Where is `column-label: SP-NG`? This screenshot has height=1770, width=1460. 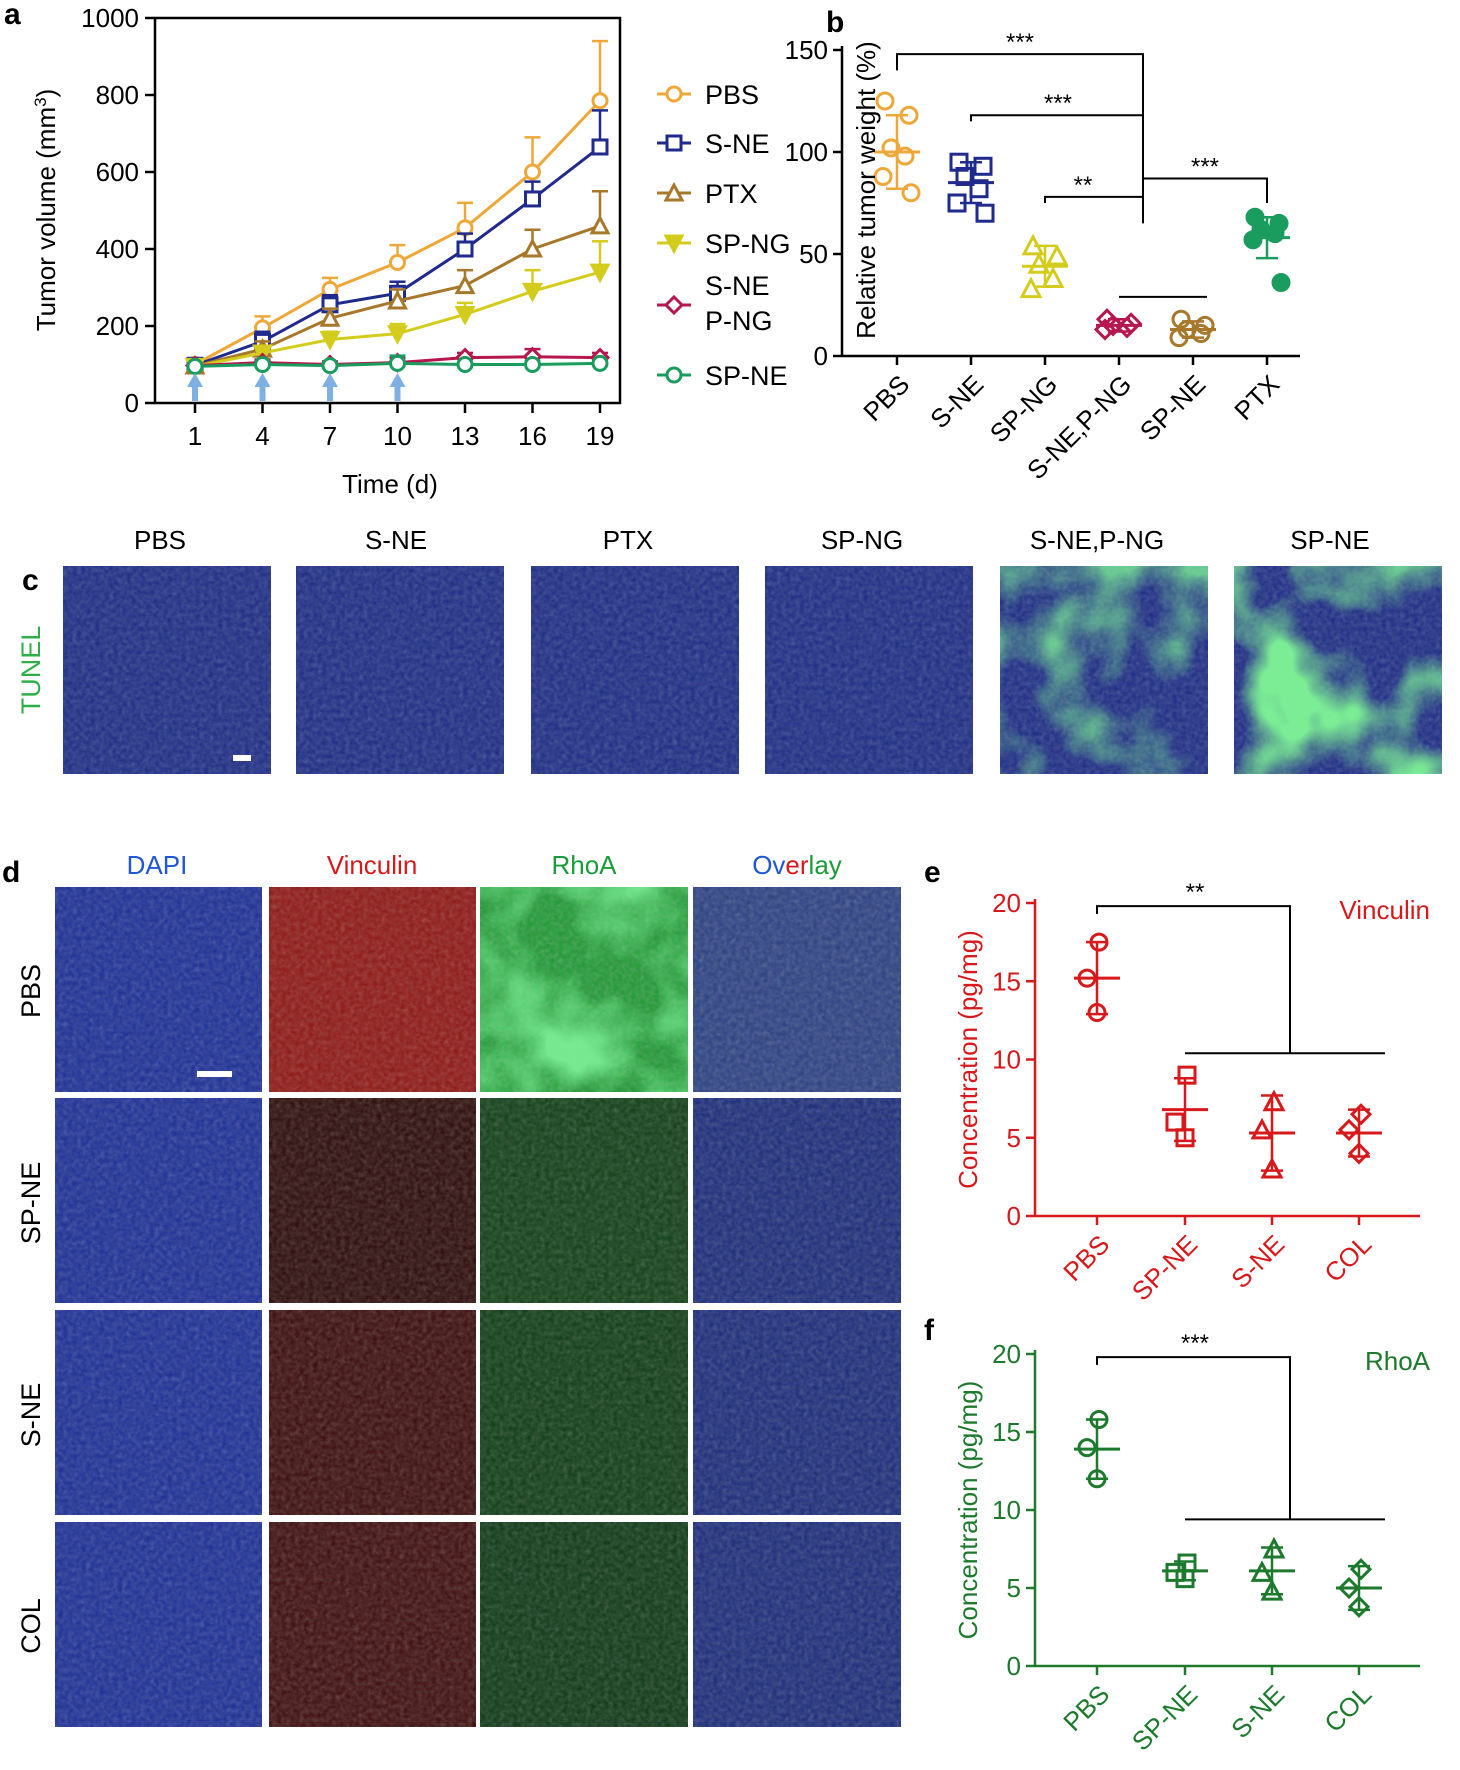
column-label: SP-NG is located at coordinates (862, 540).